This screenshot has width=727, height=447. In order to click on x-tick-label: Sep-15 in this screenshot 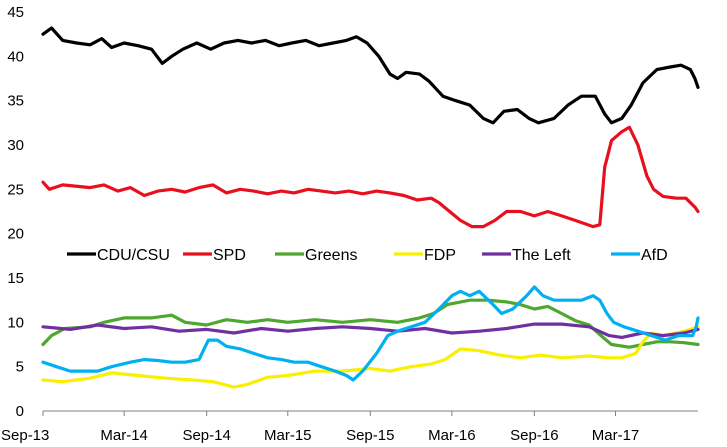, I will do `click(370, 435)`.